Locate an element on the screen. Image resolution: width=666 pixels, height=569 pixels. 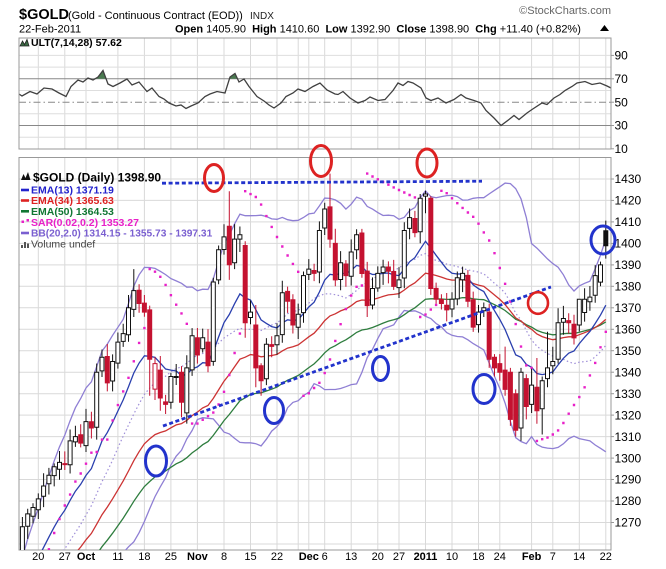
svg-text: 1350 is located at coordinates (628, 351).